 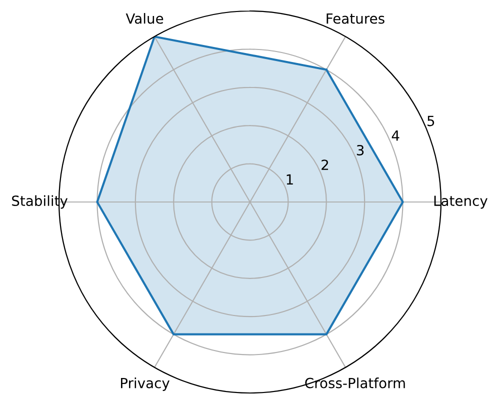 What do you see at coordinates (325, 165) in the screenshot?
I see `y-tick-label: 2` at bounding box center [325, 165].